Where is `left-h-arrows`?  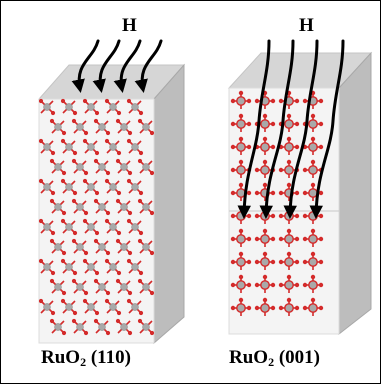 left-h-arrows is located at coordinates (117, 66).